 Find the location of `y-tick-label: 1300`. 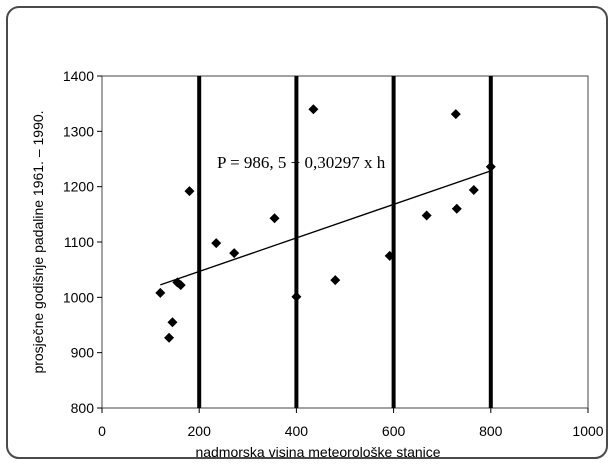

y-tick-label: 1300 is located at coordinates (78, 131).